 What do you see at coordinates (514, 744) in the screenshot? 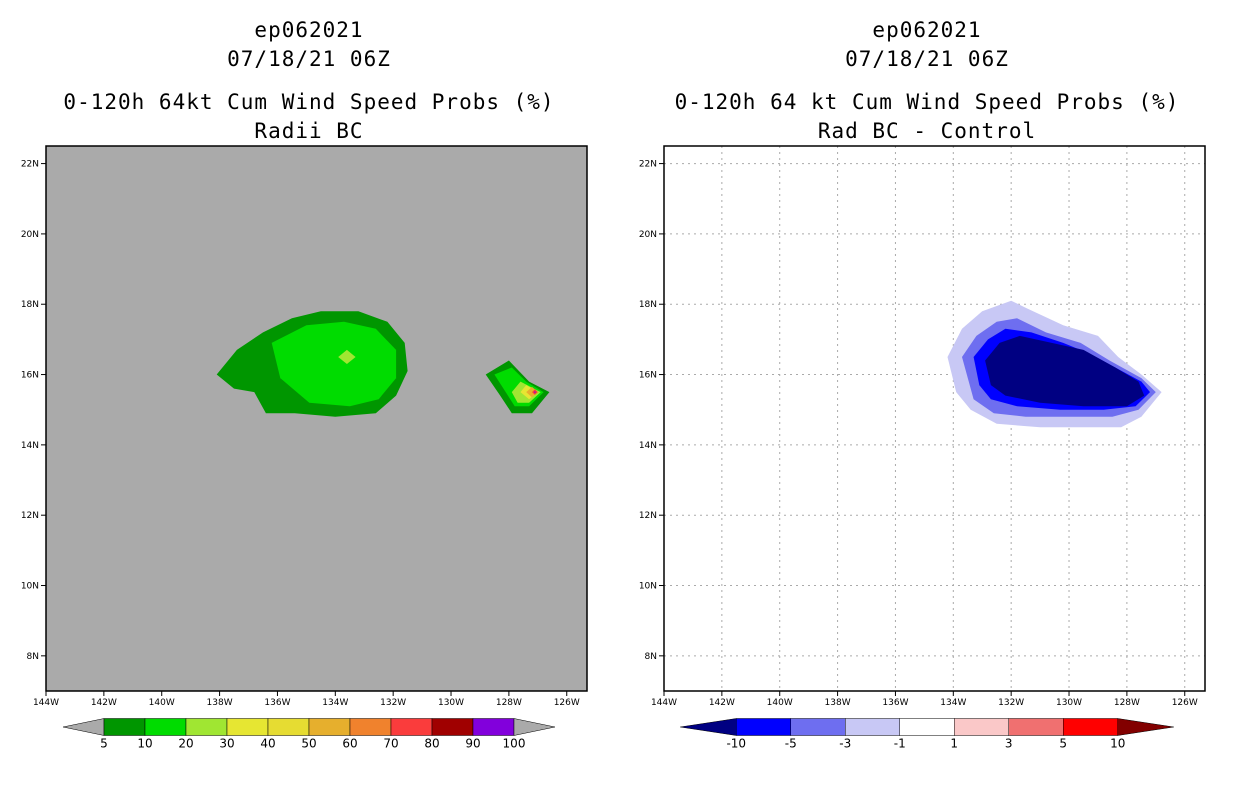
I see `colorbar-label: 100` at bounding box center [514, 744].